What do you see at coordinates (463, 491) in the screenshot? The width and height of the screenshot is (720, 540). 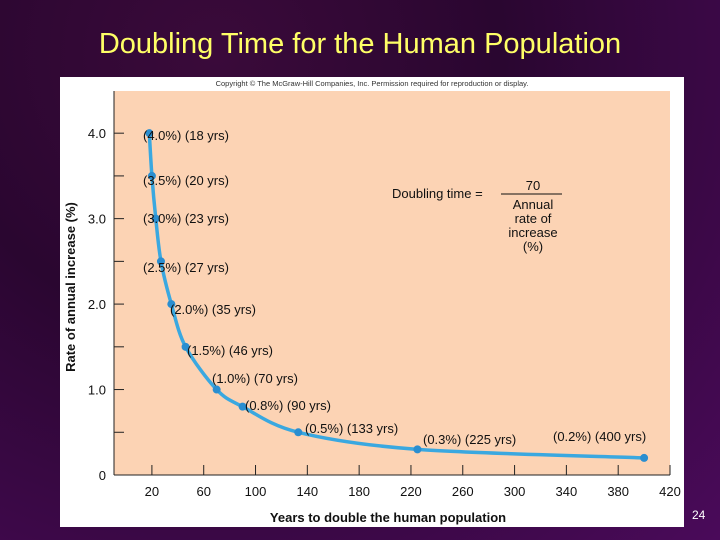 I see `x-tick-label: 260` at bounding box center [463, 491].